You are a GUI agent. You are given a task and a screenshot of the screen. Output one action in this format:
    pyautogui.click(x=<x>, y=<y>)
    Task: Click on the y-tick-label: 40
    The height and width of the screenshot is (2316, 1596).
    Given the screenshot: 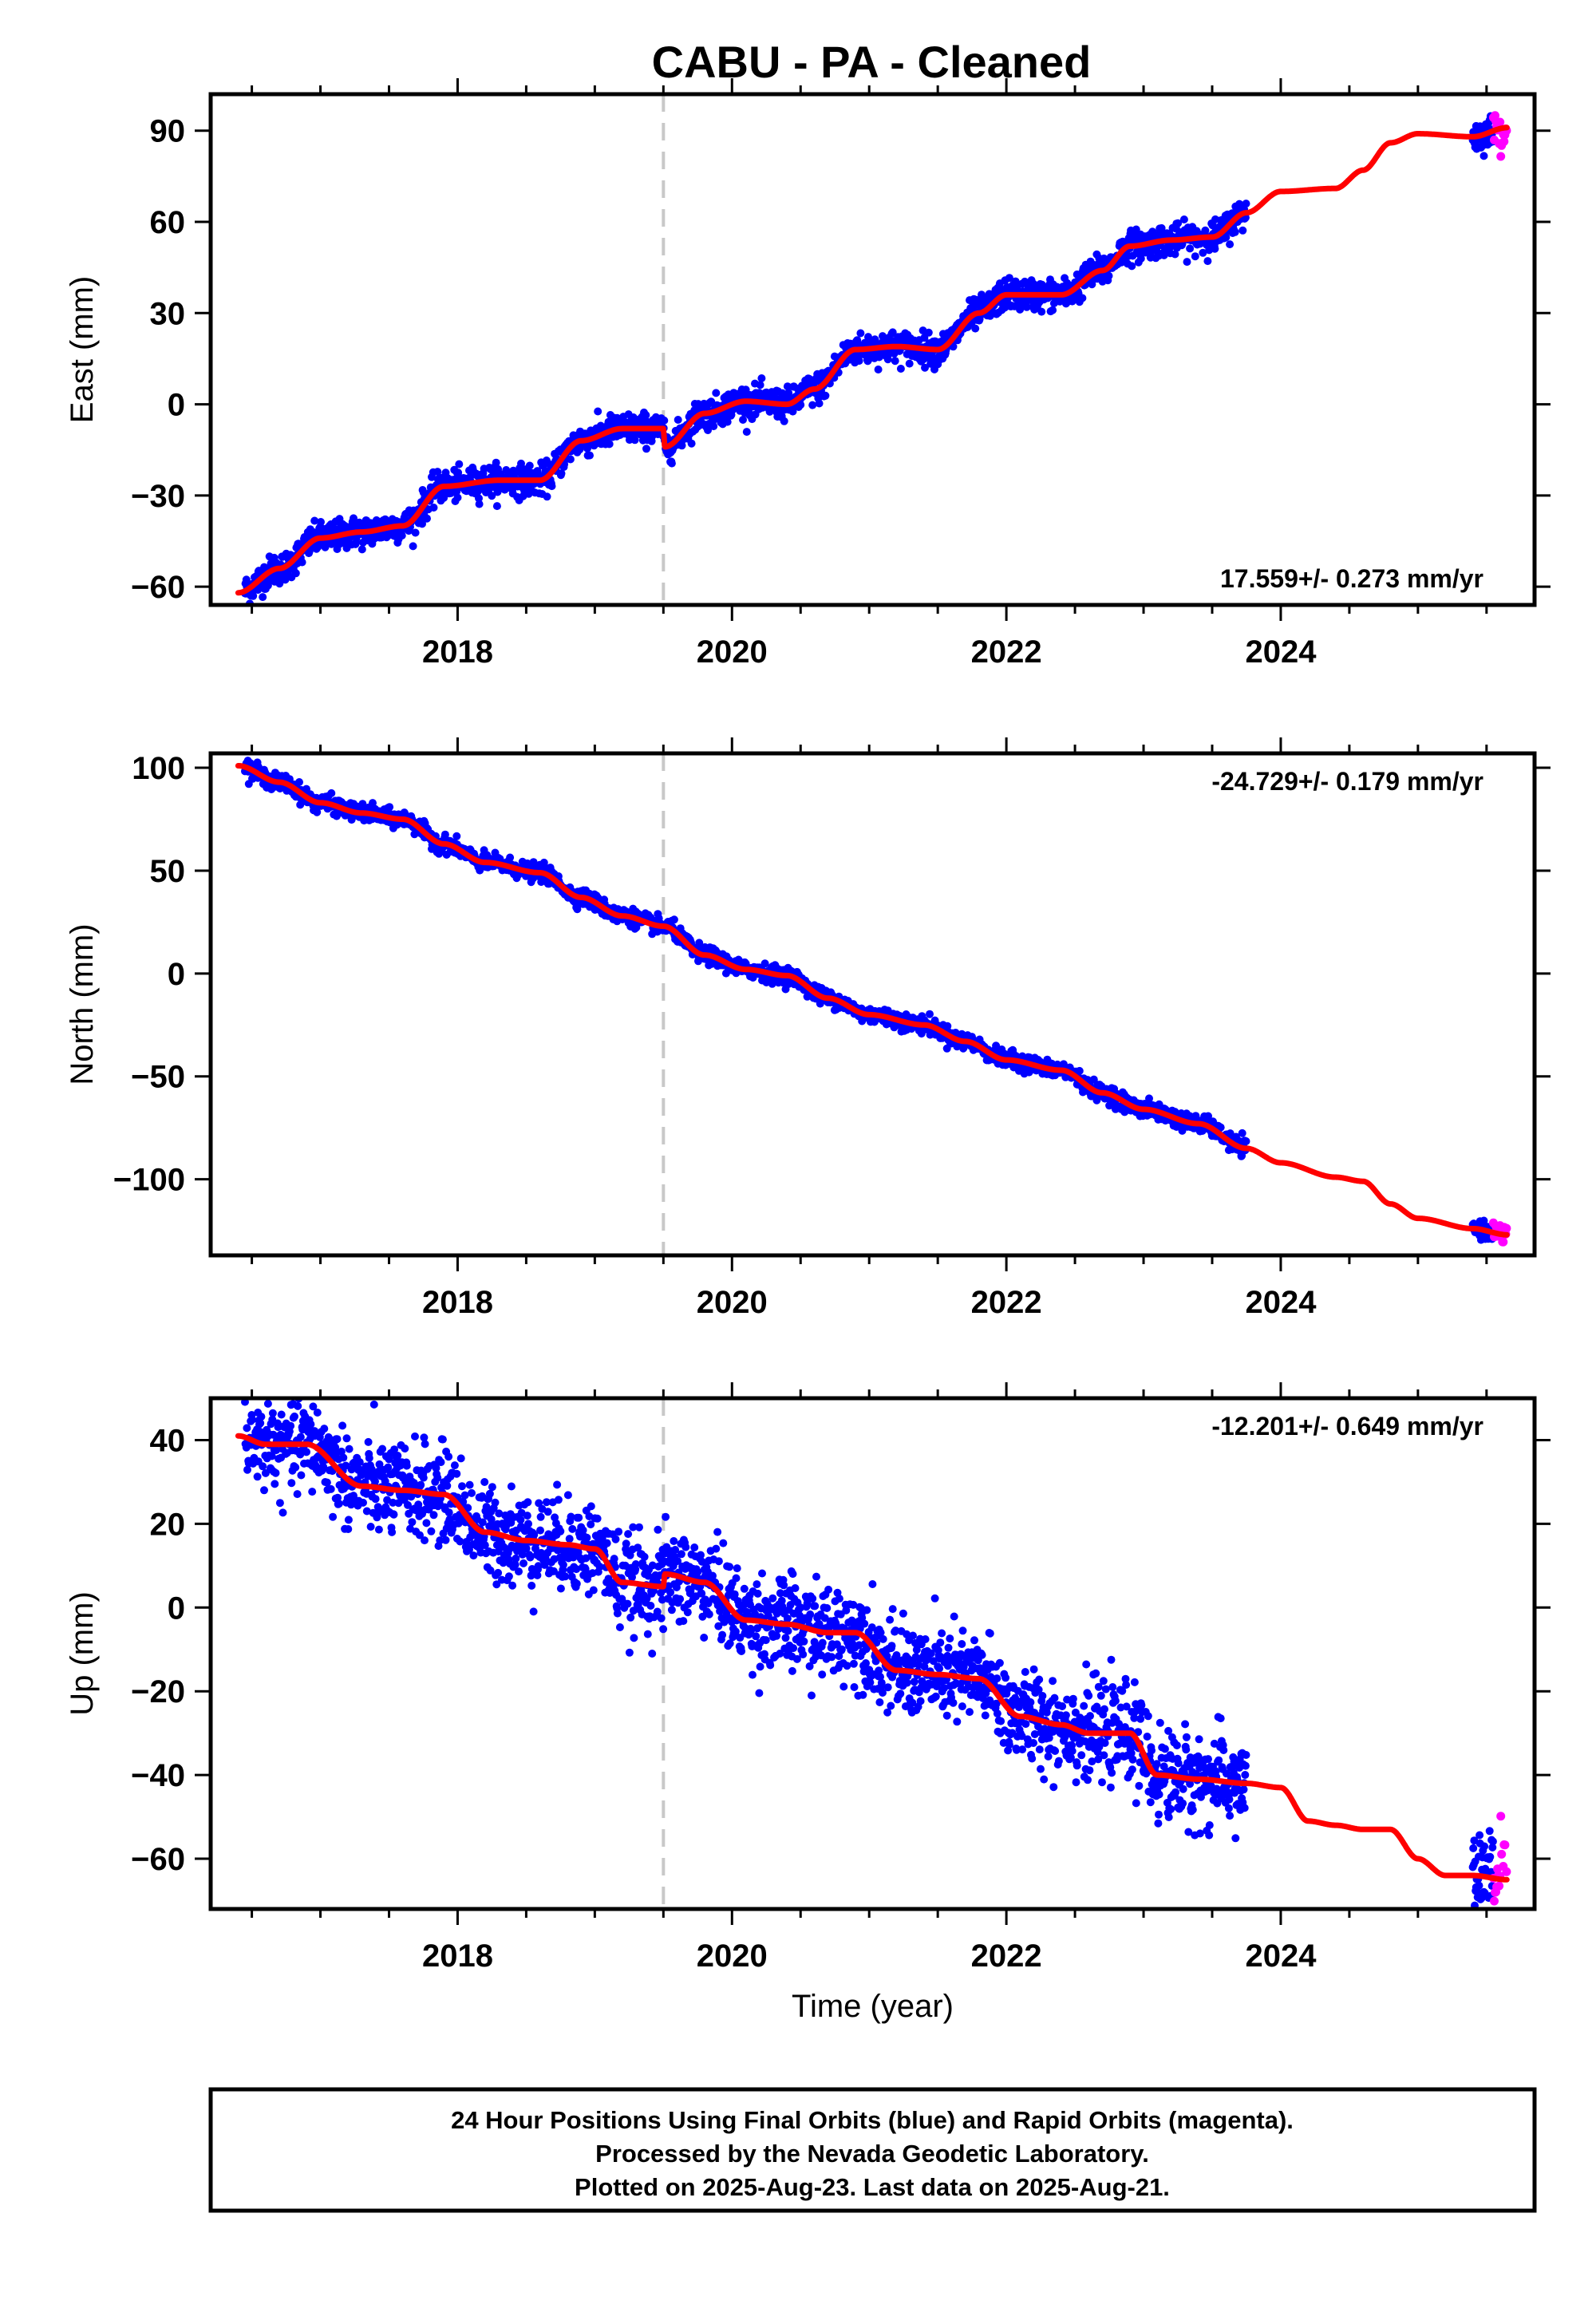 What is the action you would take?
    pyautogui.click(x=168, y=1440)
    